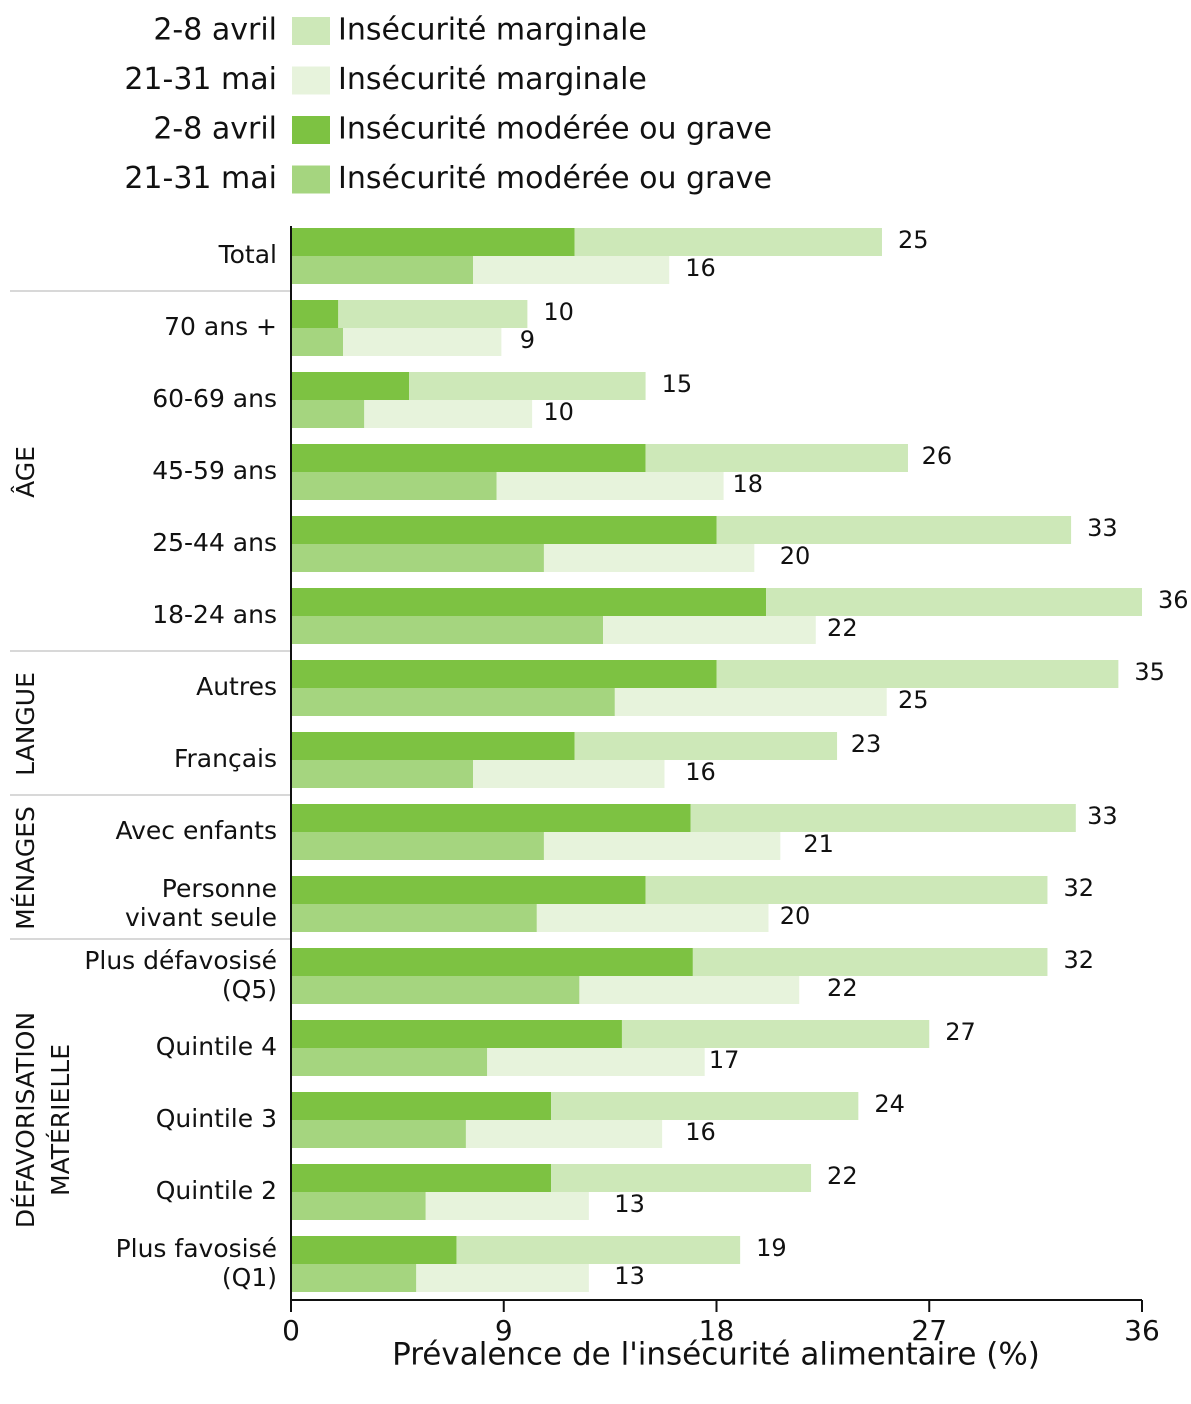 The width and height of the screenshot is (1191, 1404). I want to click on x-tick-label: 27, so click(929, 1330).